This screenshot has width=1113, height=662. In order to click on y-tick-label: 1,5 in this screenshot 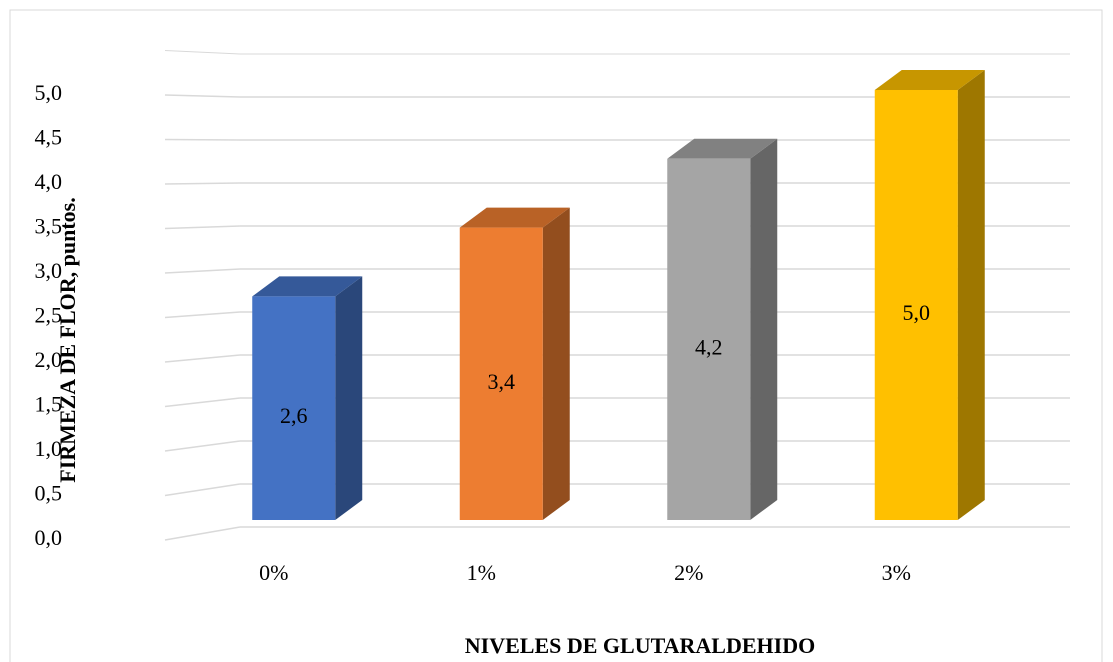, I will do `click(49, 404)`.